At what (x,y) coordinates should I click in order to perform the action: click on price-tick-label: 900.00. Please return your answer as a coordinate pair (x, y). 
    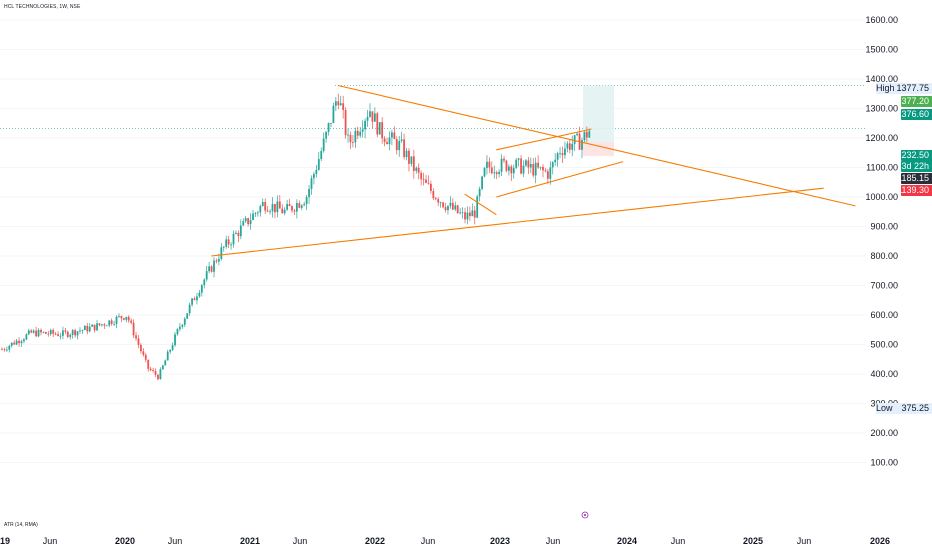
    Looking at the image, I should click on (884, 227).